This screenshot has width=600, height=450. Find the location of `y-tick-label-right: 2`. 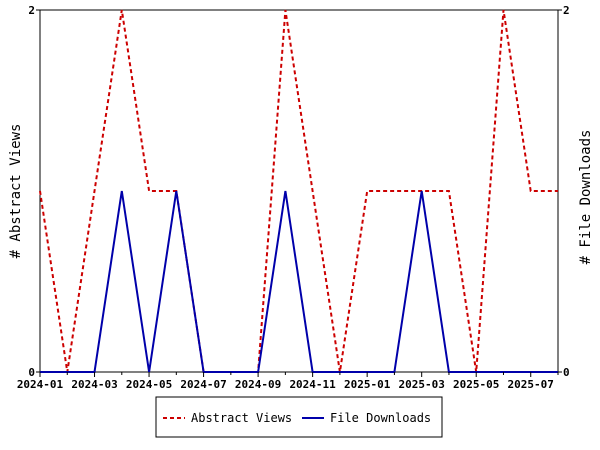

y-tick-label-right: 2 is located at coordinates (566, 10).